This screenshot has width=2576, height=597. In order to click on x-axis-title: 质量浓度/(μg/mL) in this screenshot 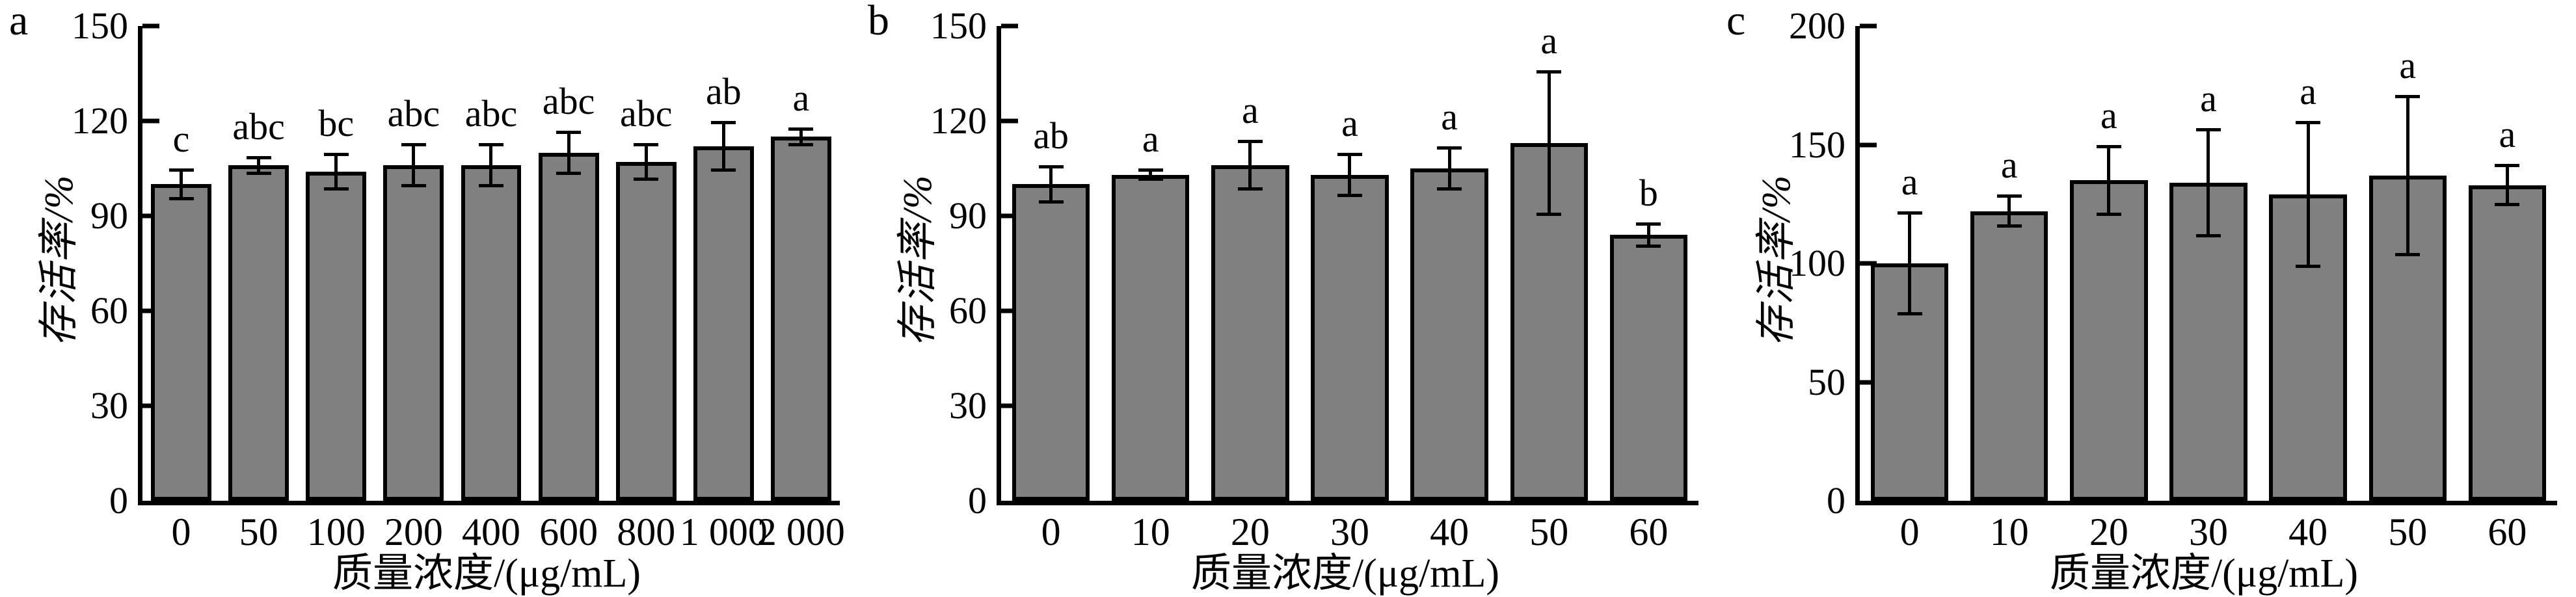, I will do `click(486, 573)`.